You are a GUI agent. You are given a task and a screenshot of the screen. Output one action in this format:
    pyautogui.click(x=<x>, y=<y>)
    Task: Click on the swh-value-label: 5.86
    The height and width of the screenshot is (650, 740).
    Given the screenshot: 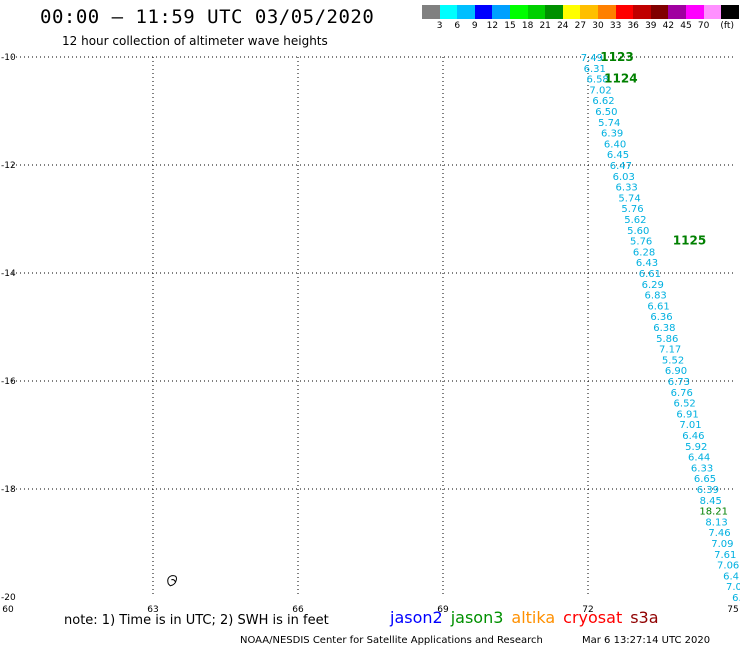 What is the action you would take?
    pyautogui.click(x=667, y=339)
    